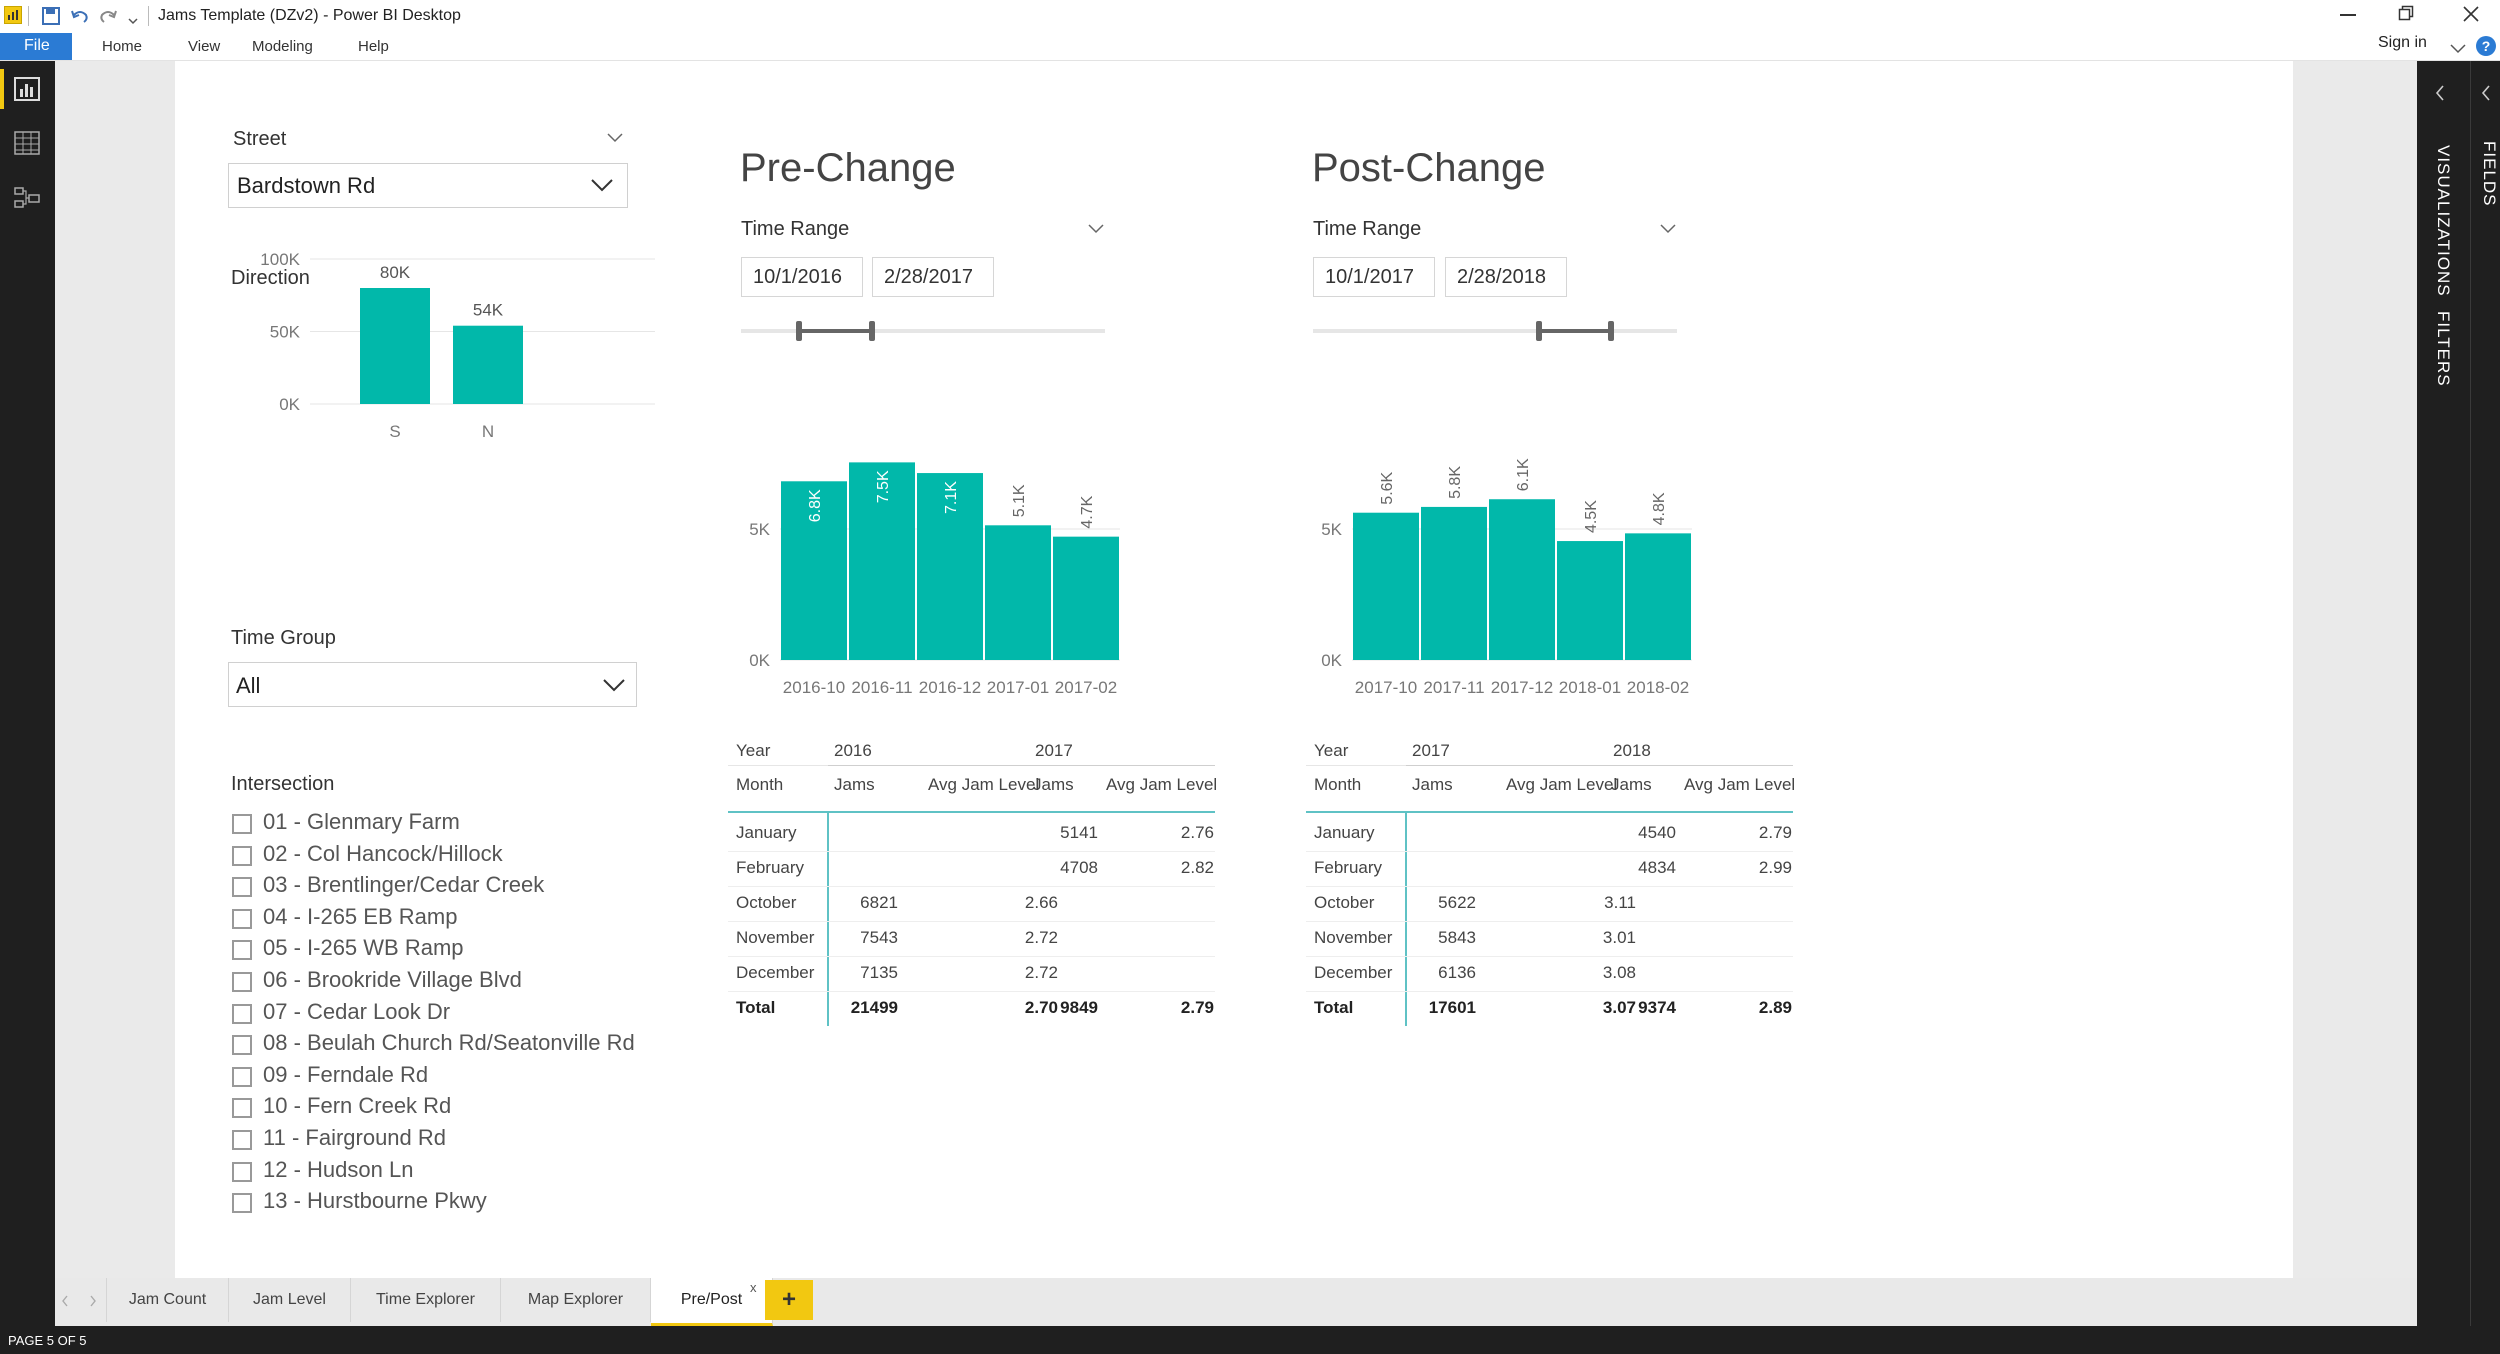 This screenshot has height=1354, width=2500. Describe the element at coordinates (712, 1302) in the screenshot. I see `tab-pre-post: Pre/Post` at that location.